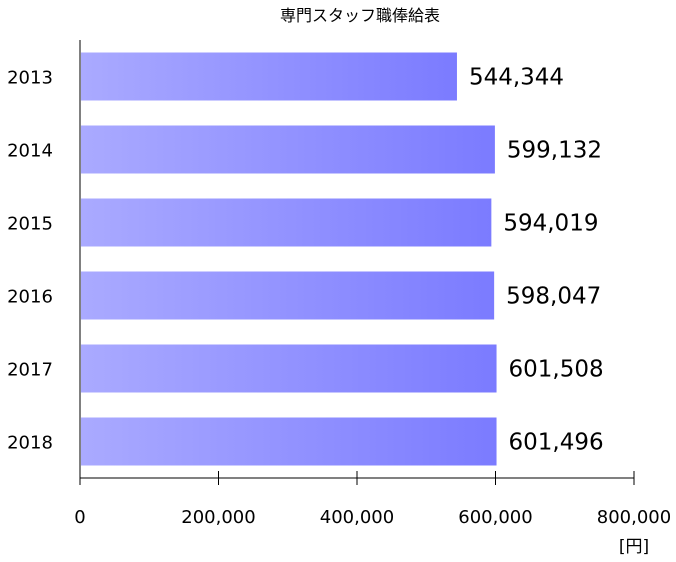  Describe the element at coordinates (289, 441) in the screenshot. I see `bar-2018` at that location.